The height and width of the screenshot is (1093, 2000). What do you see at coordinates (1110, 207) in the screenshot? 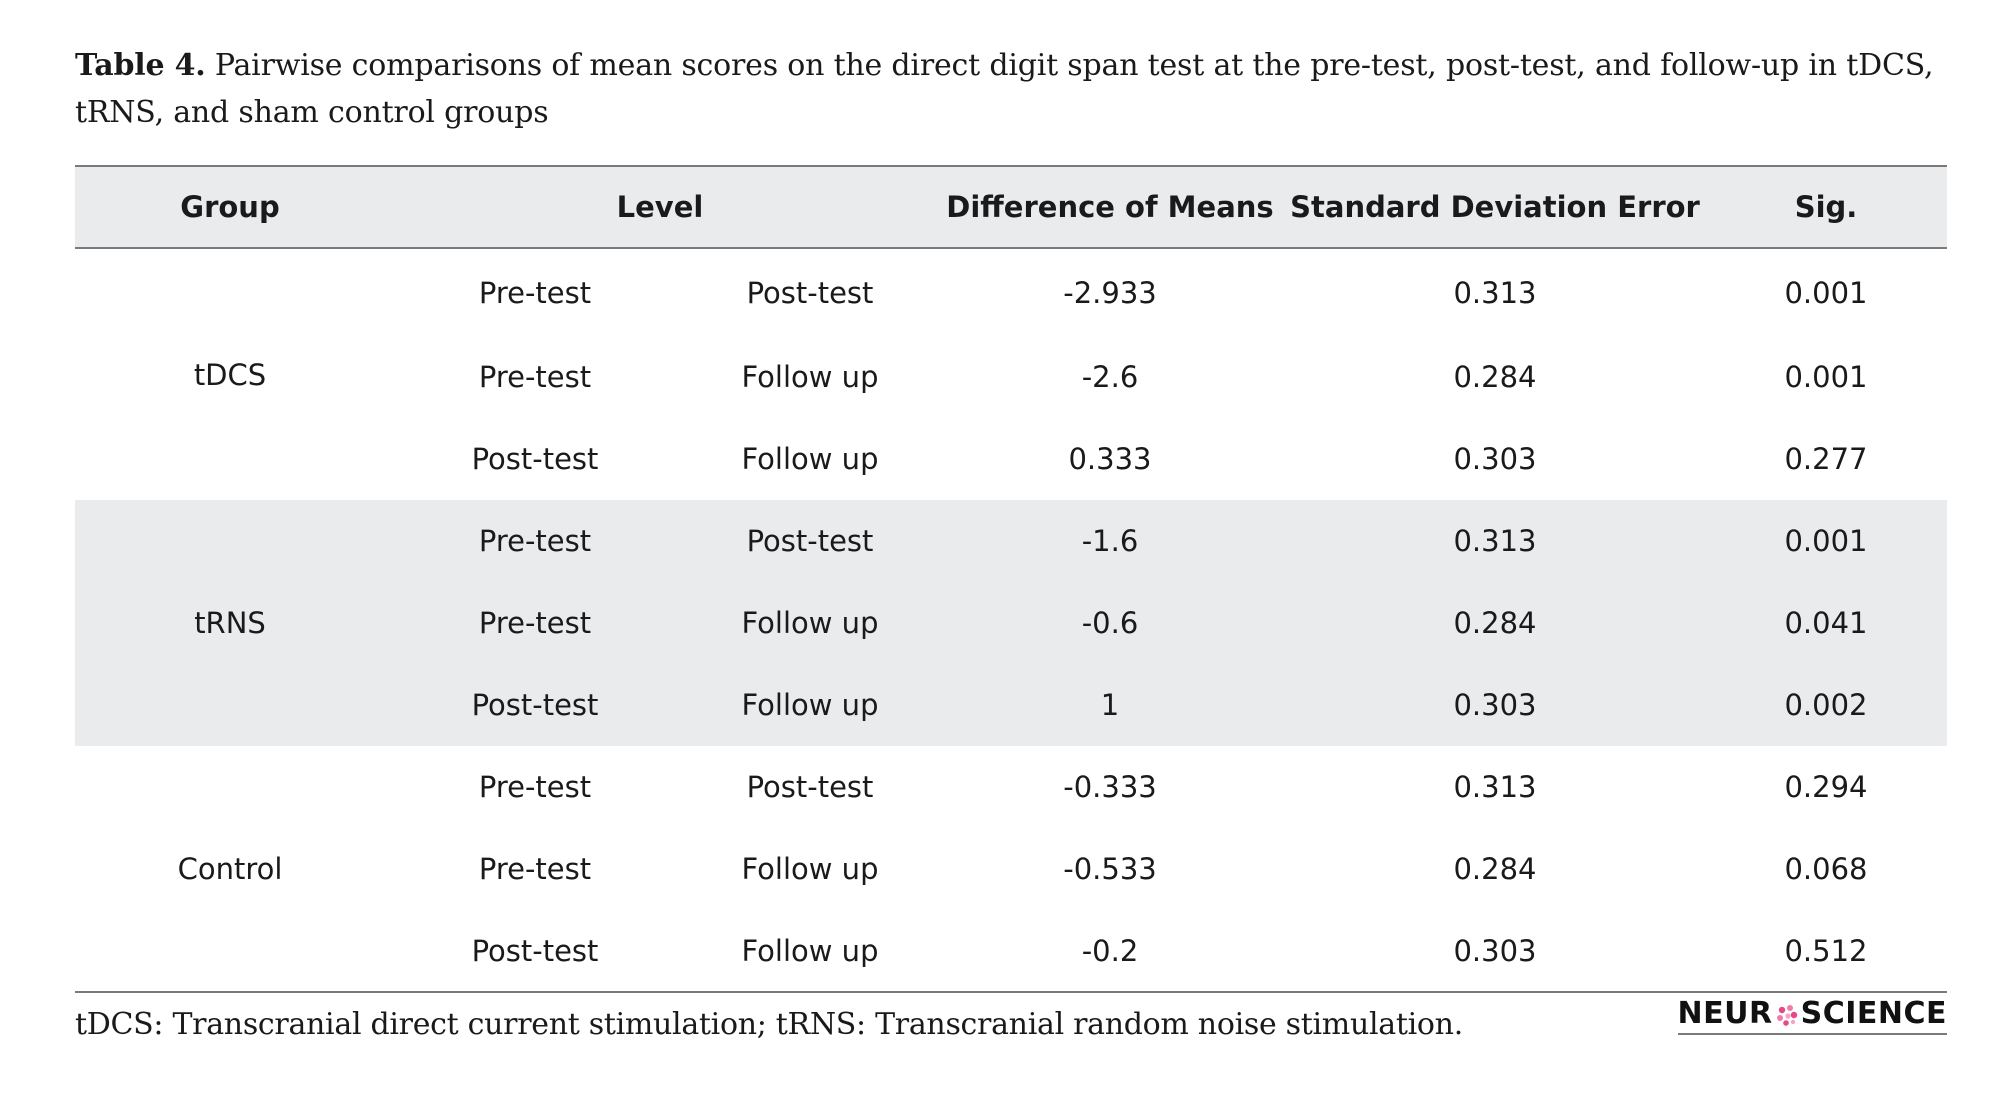
I see `header-difference: Difference of Means` at bounding box center [1110, 207].